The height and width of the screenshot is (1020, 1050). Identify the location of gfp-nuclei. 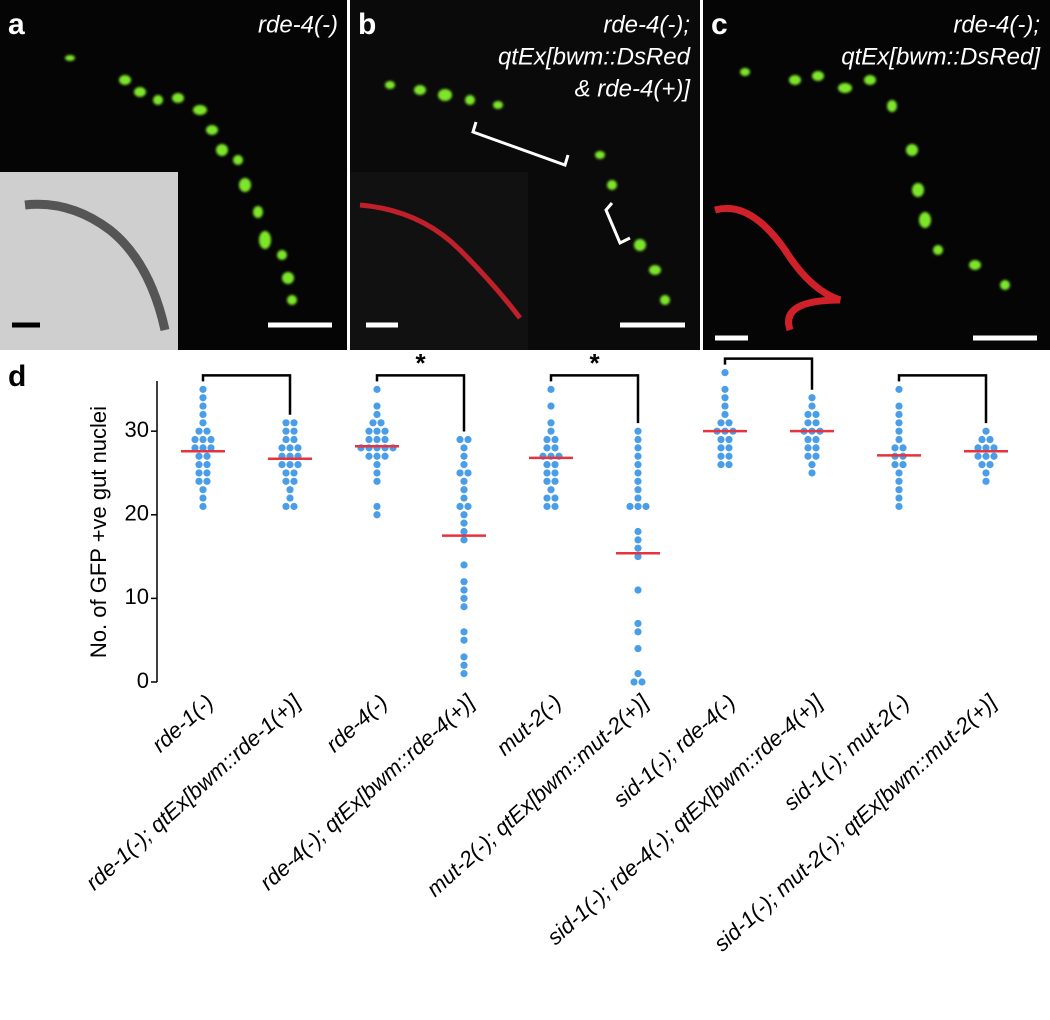
(181, 180).